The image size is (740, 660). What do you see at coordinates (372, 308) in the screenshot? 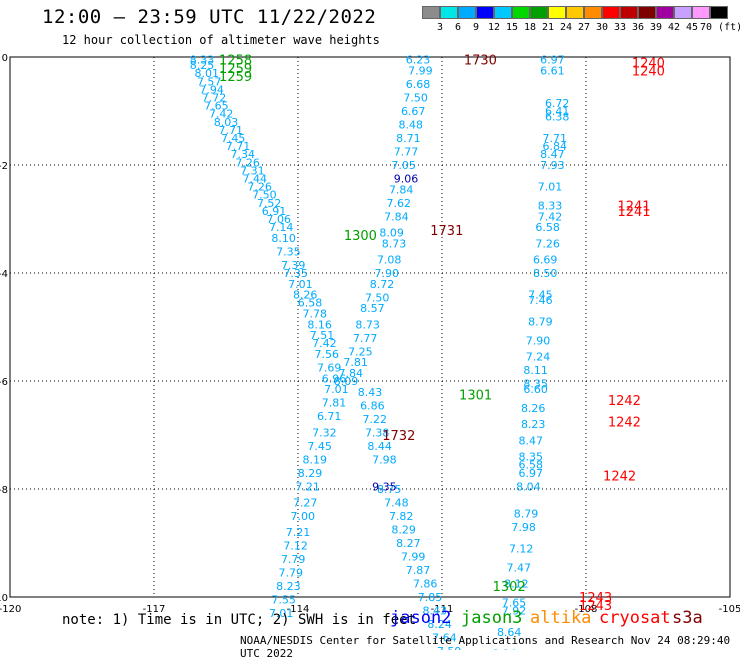
I see `wave-height-label: 8.57` at bounding box center [372, 308].